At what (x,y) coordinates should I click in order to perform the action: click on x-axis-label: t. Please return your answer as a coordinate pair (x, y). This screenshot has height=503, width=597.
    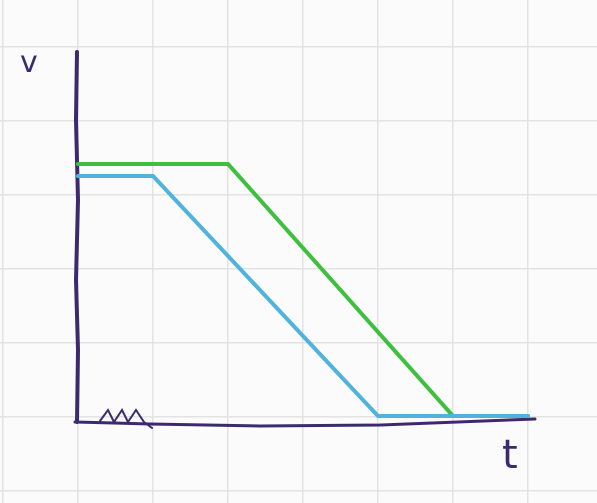
    Looking at the image, I should click on (510, 455).